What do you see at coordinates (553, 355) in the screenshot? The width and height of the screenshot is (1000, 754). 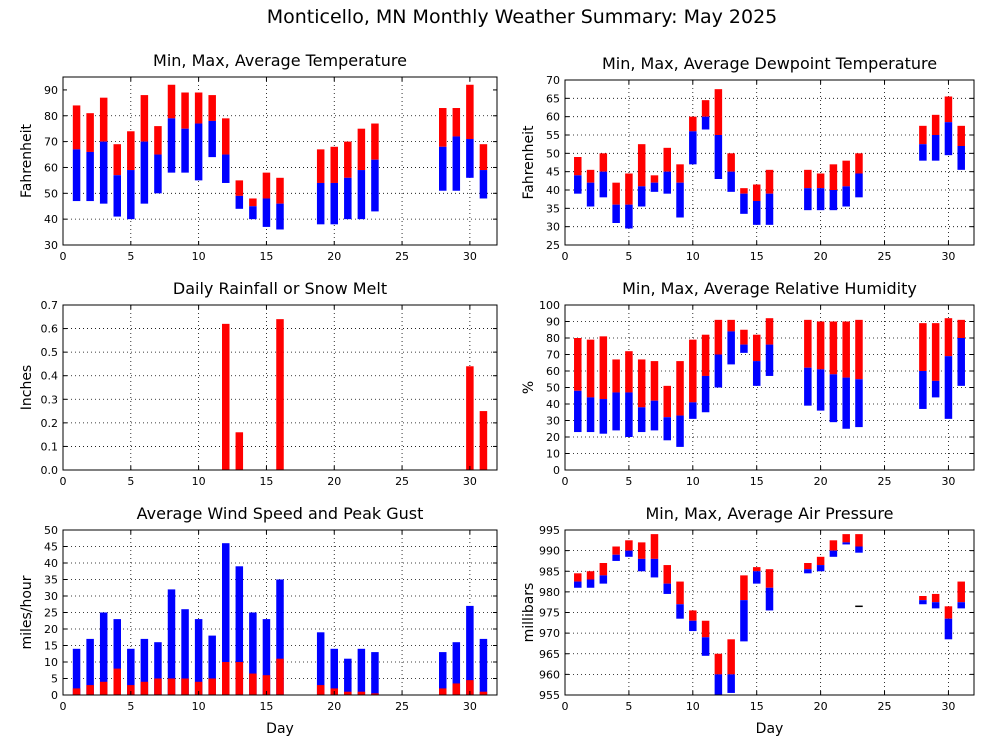 I see `humidity-ytick-label-70: 70` at bounding box center [553, 355].